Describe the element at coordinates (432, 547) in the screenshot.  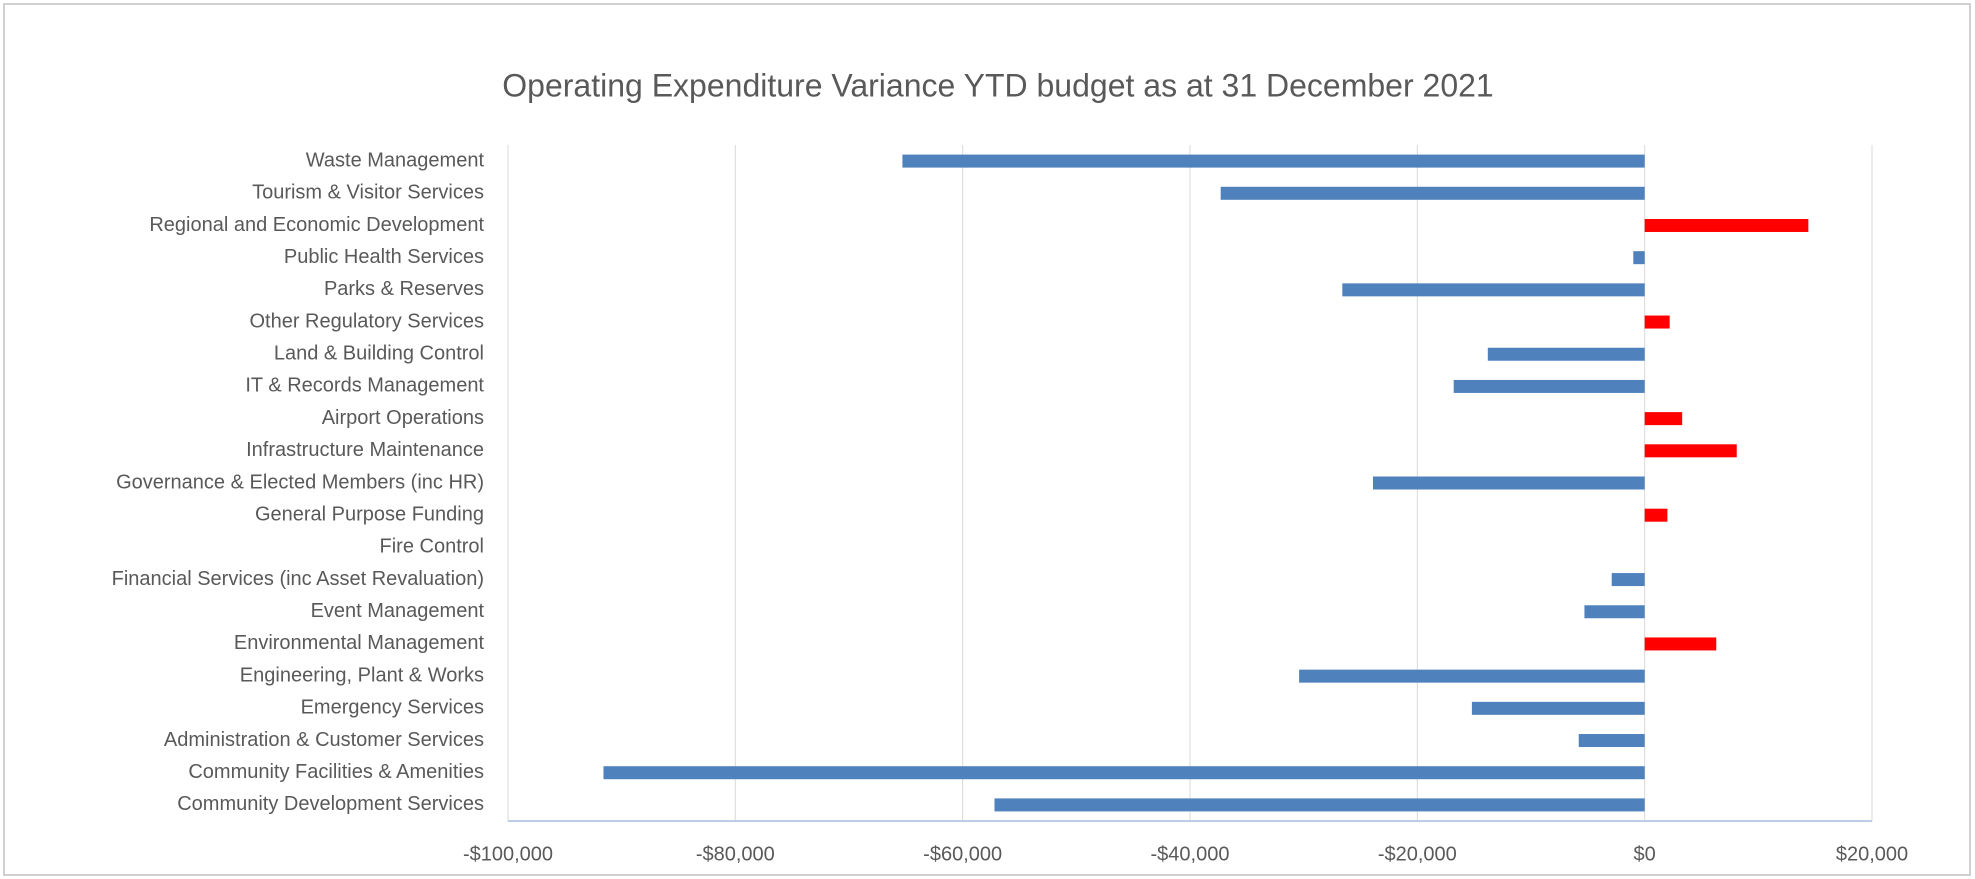
I see `y-tick-label: Fire Control` at that location.